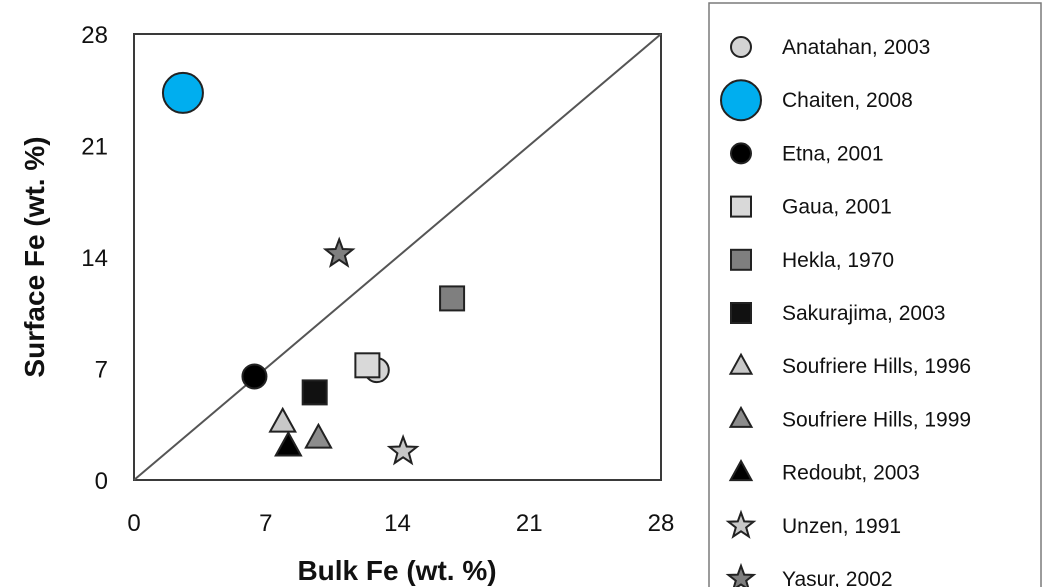 This screenshot has height=587, width=1051. I want to click on y-axis-title: Surface Fe (wt. %), so click(34, 256).